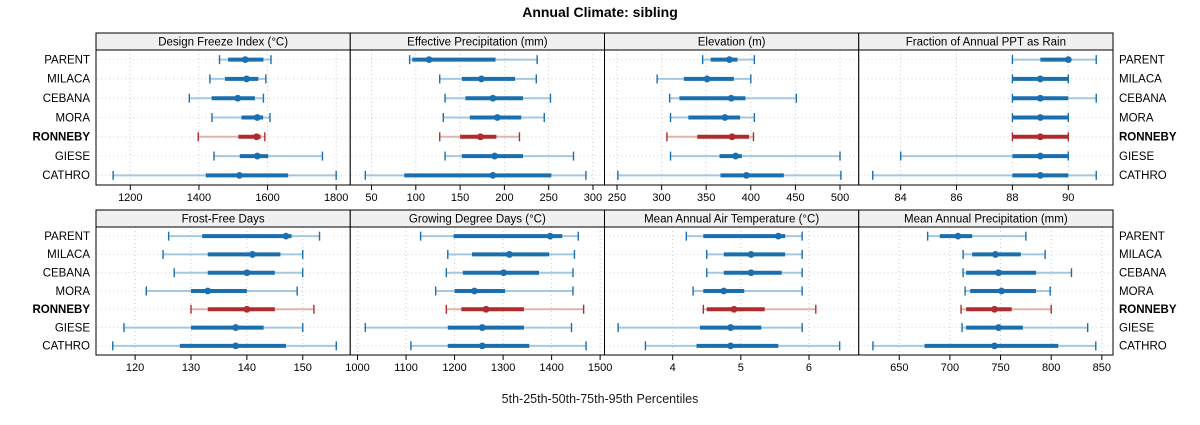  Describe the element at coordinates (706, 198) in the screenshot. I see `x-tick-label: 350` at that location.